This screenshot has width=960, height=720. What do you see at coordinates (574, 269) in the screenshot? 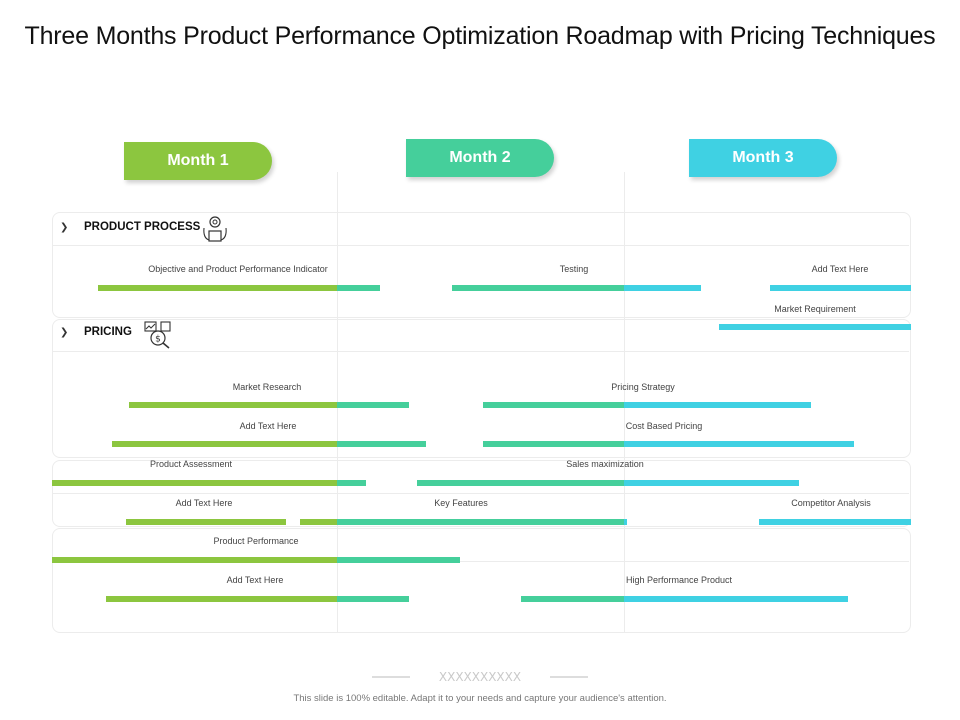
I see `task-label: Testing` at bounding box center [574, 269].